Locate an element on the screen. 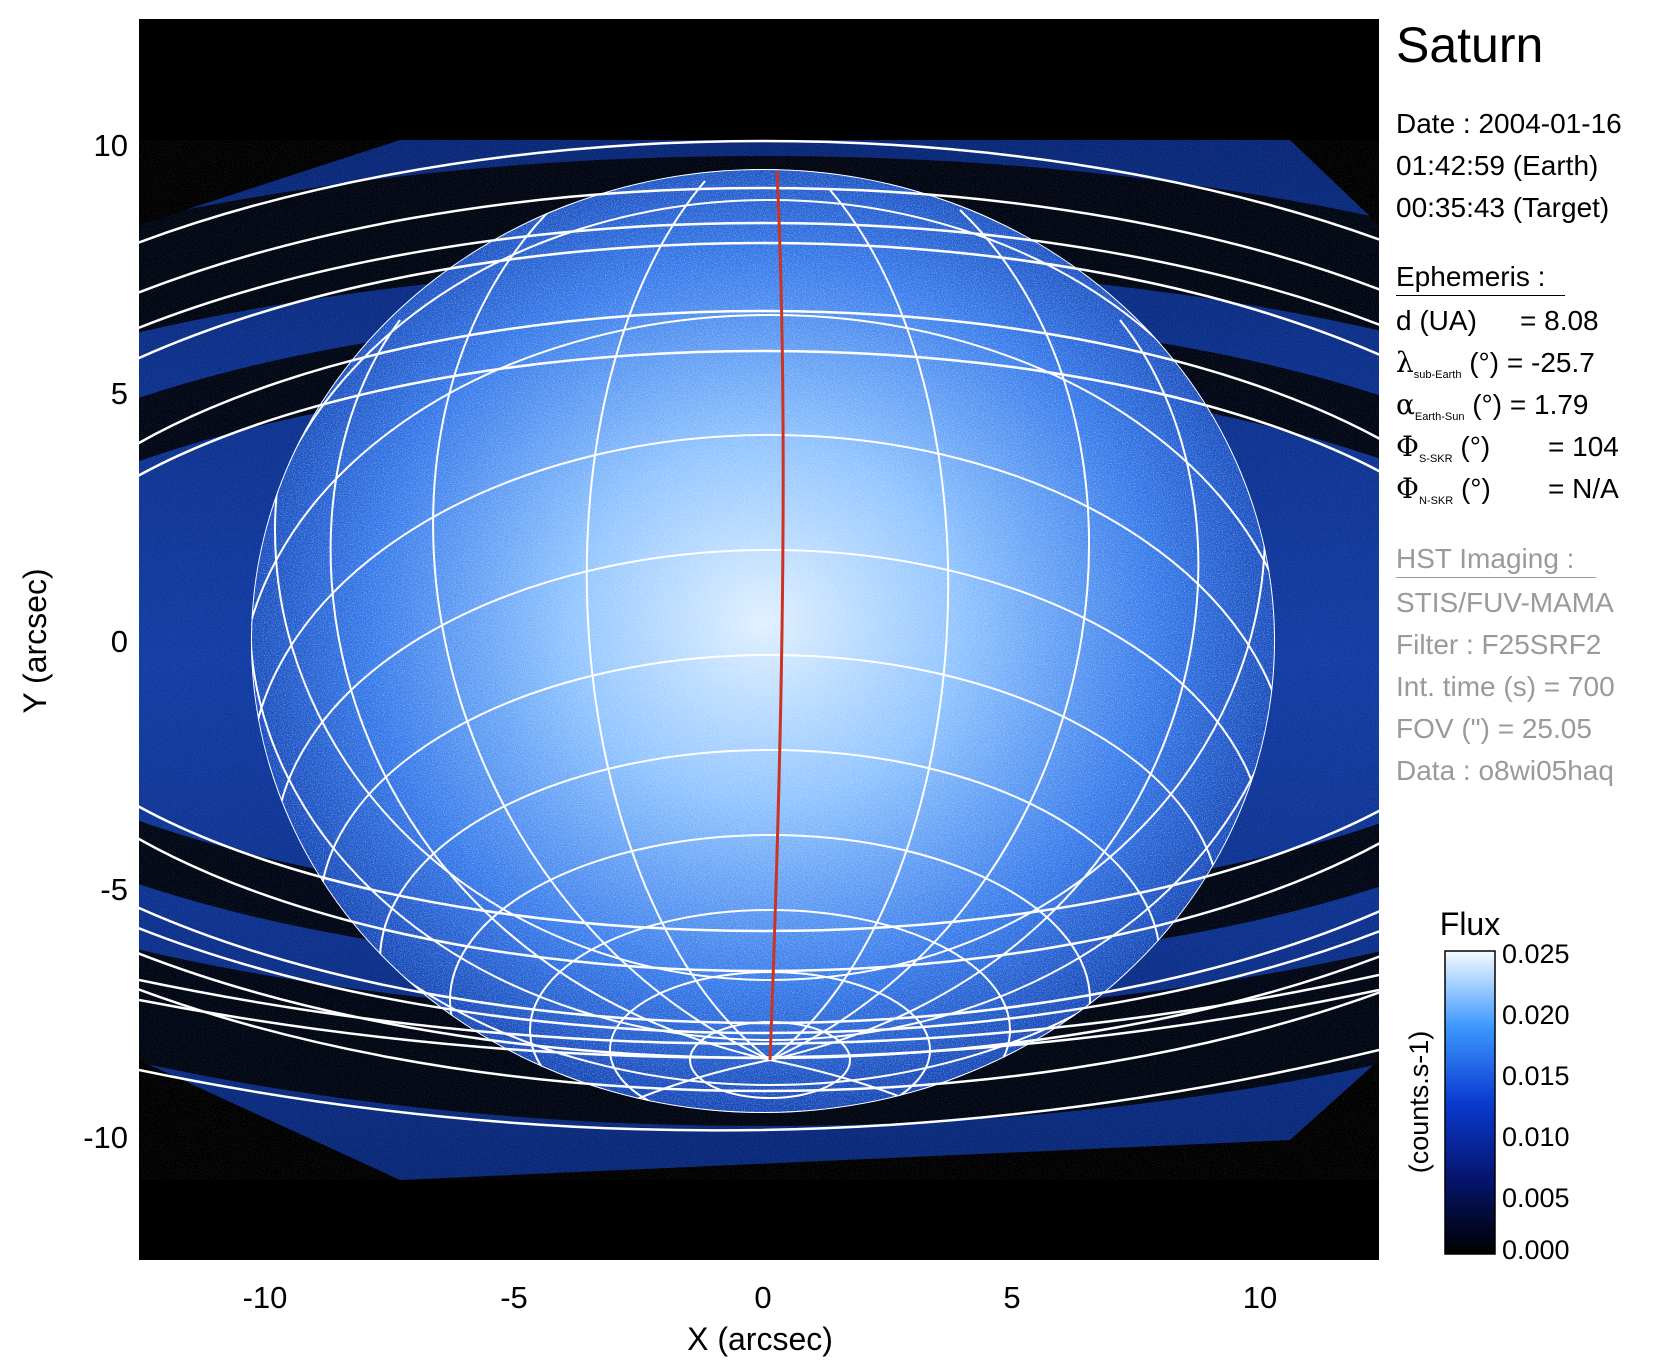  y-tick-label: 5 is located at coordinates (119, 393).